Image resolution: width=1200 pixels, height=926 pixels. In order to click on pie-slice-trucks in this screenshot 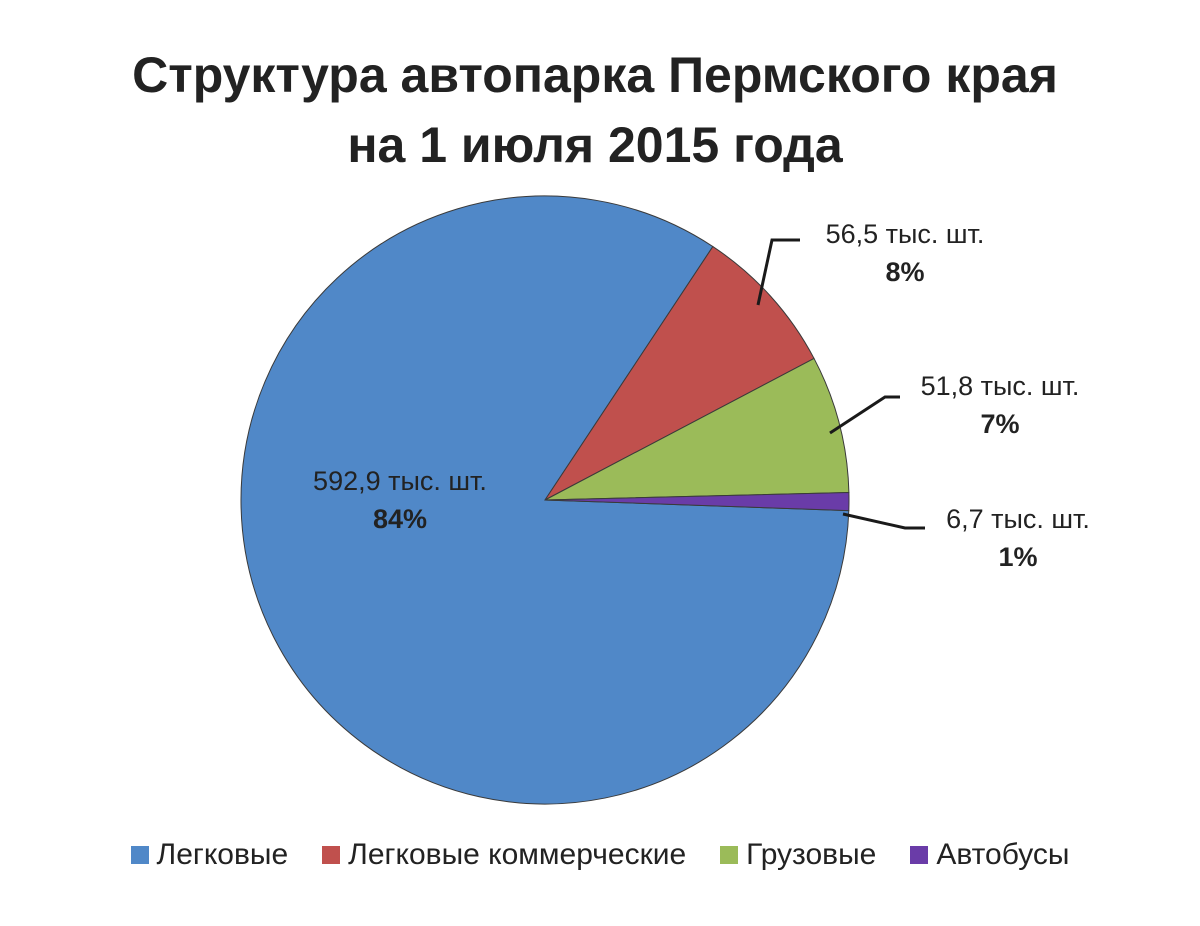, I will do `click(697, 429)`.